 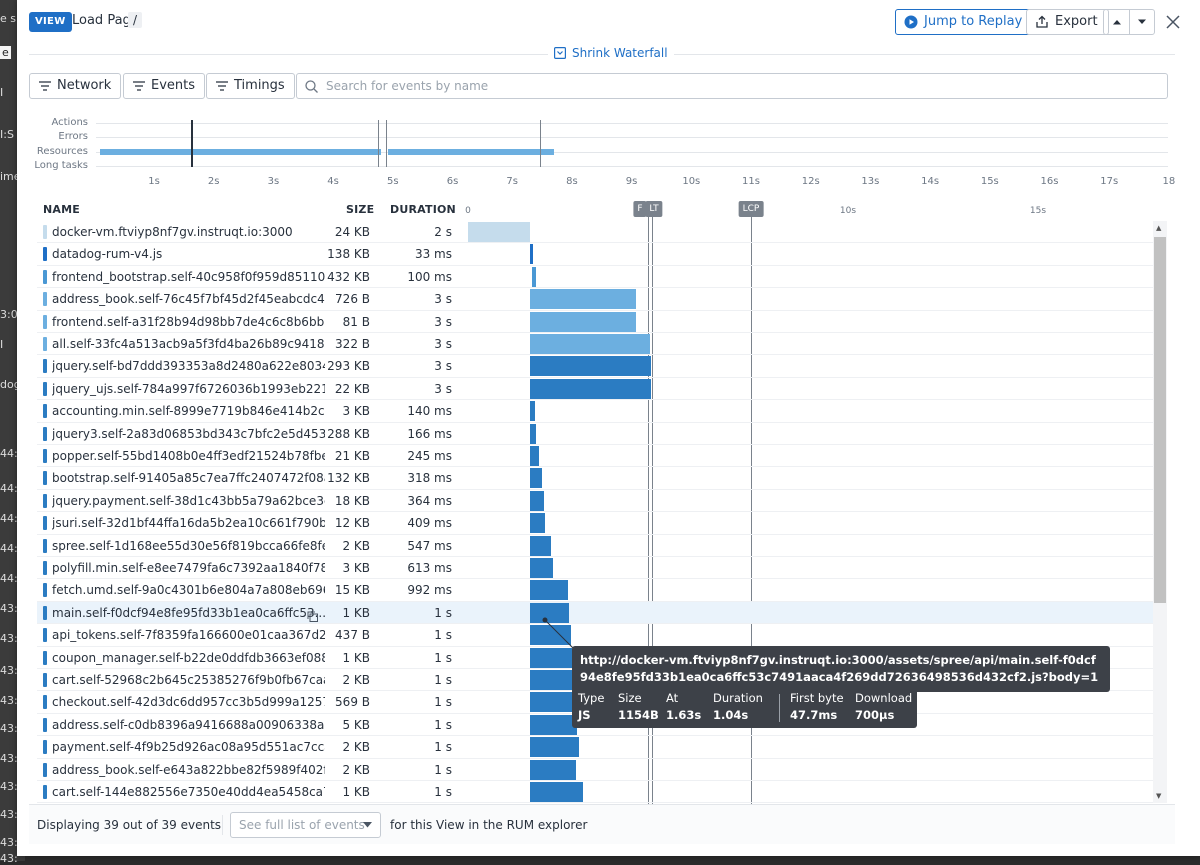 What do you see at coordinates (632, 137) in the screenshot?
I see `gridline` at bounding box center [632, 137].